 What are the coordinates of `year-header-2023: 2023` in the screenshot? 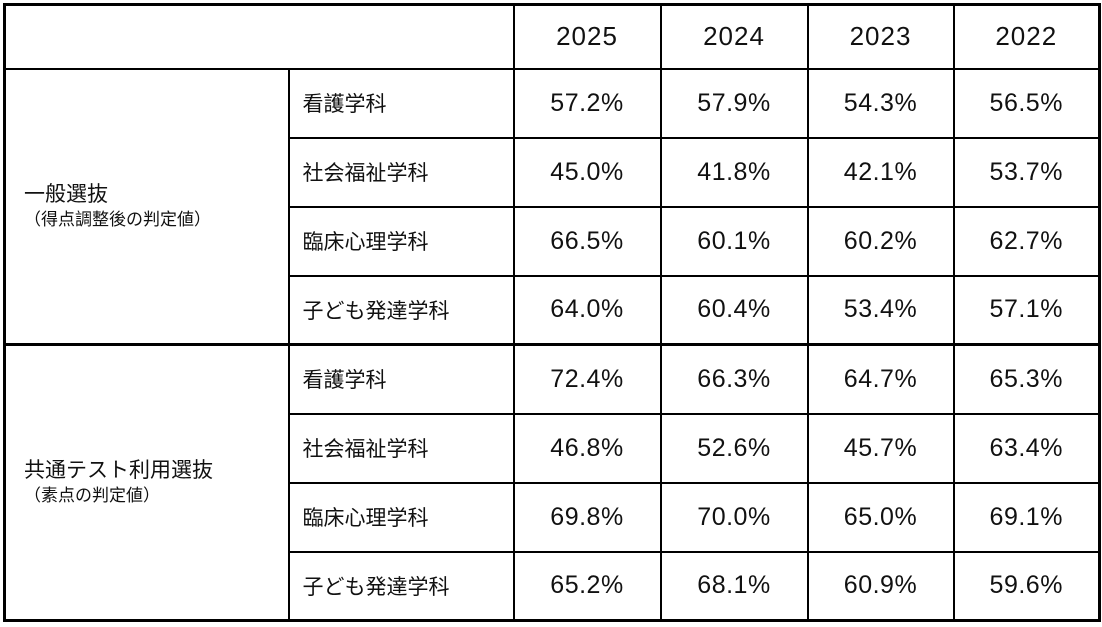 It's located at (880, 36).